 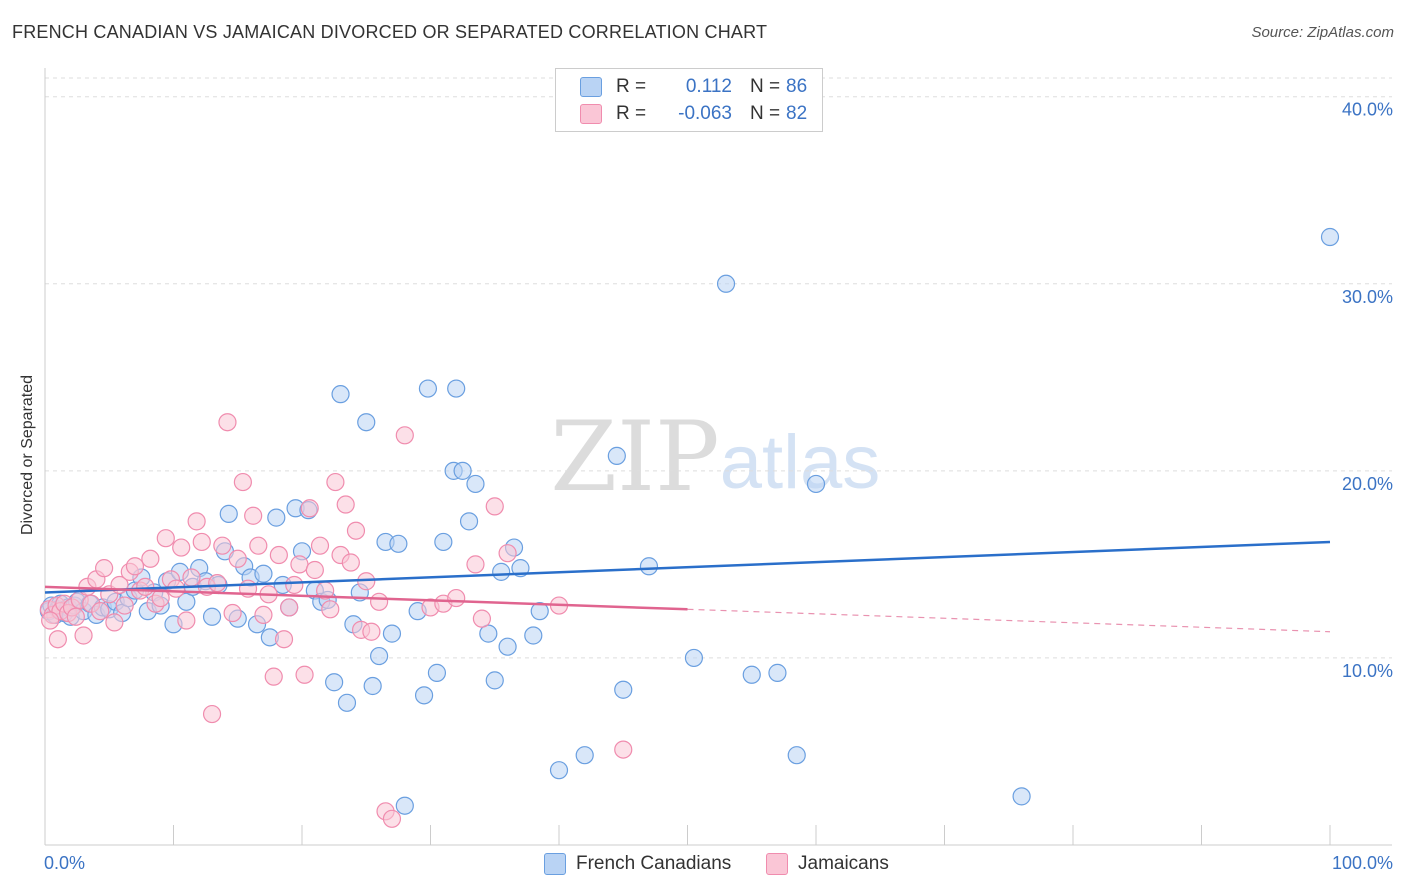 I want to click on legend-row-jamaicans: R = -0.063 N = 82, so click(x=693, y=114).